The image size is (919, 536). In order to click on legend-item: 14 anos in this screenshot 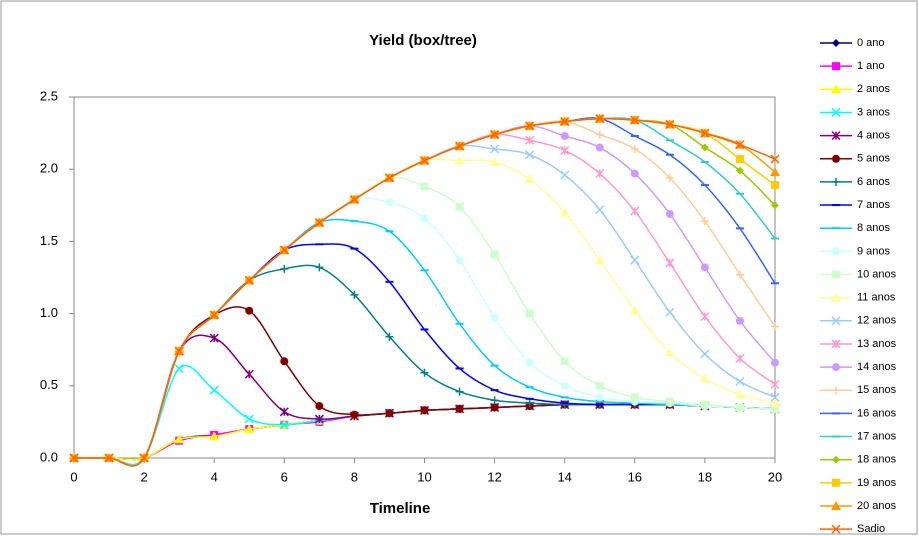, I will do `click(858, 367)`.